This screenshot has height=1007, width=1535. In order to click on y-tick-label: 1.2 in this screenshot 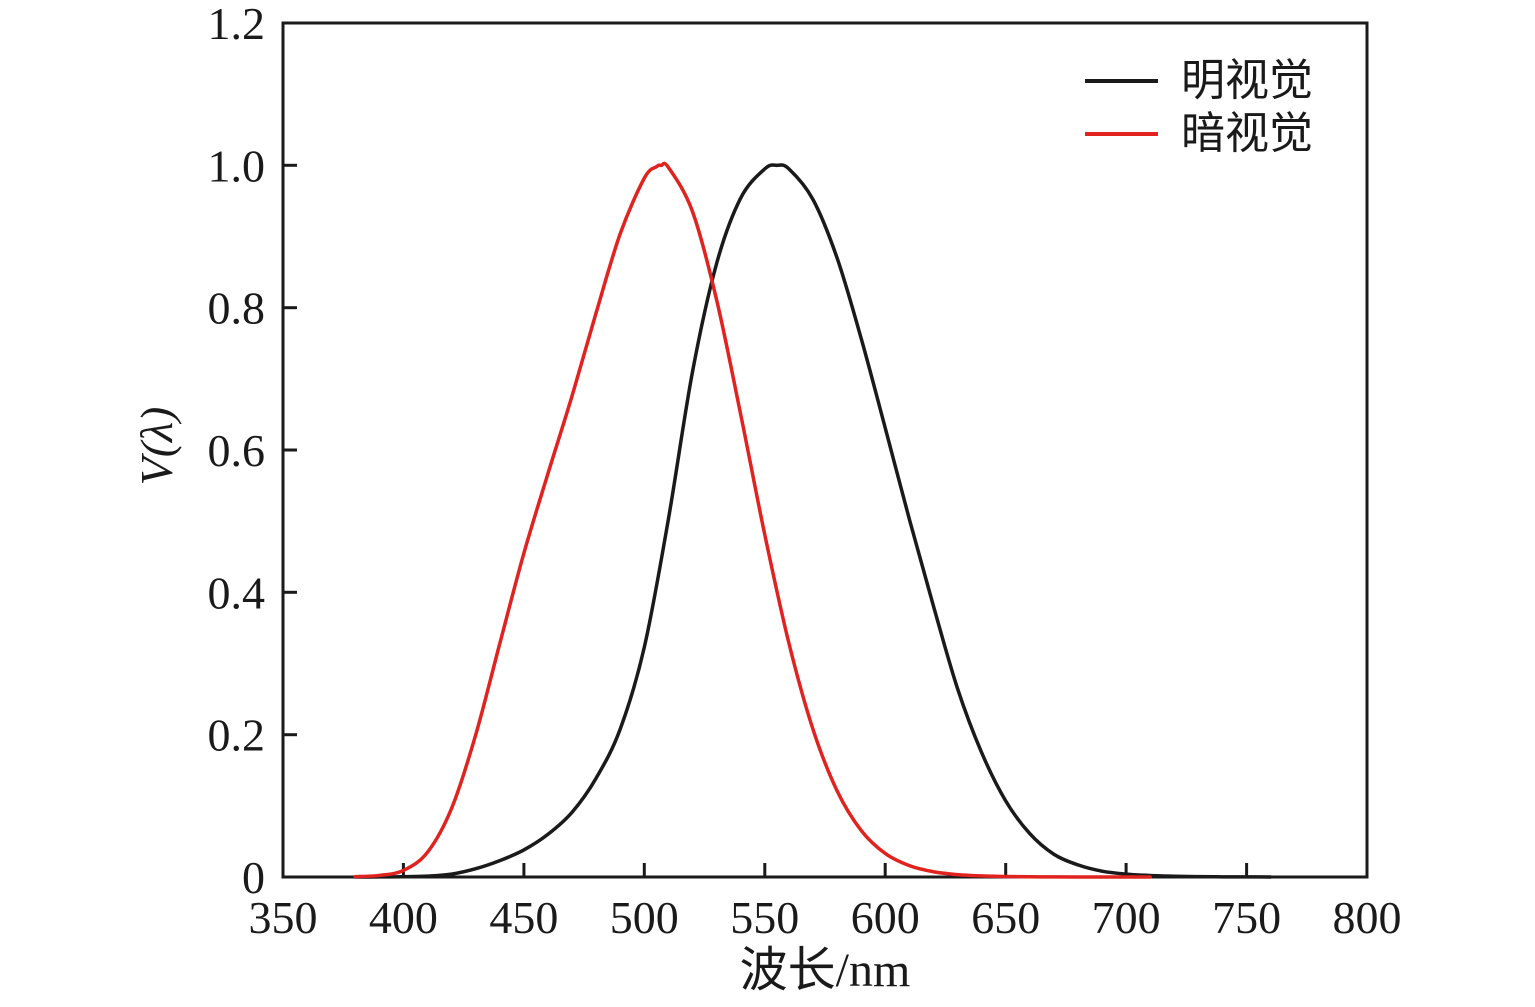, I will do `click(237, 24)`.